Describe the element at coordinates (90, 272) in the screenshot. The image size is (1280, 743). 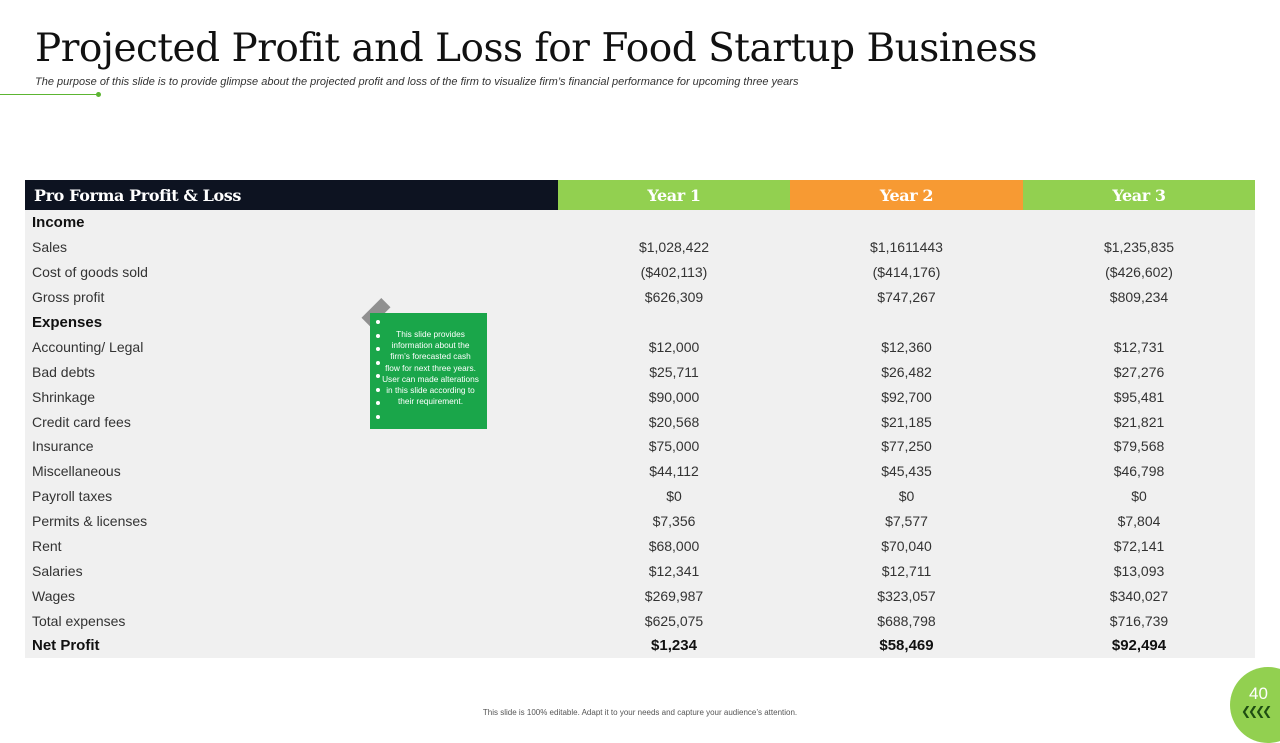
I see `row-label: Cost of goods sold` at that location.